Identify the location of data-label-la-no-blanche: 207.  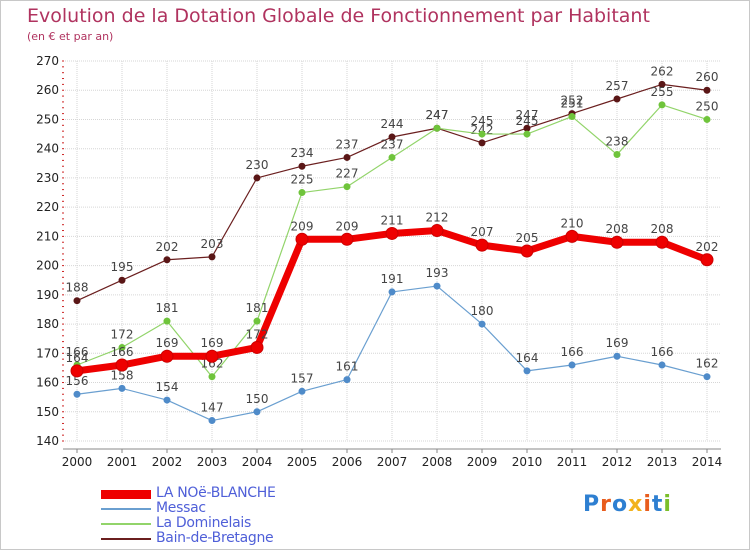
(482, 232).